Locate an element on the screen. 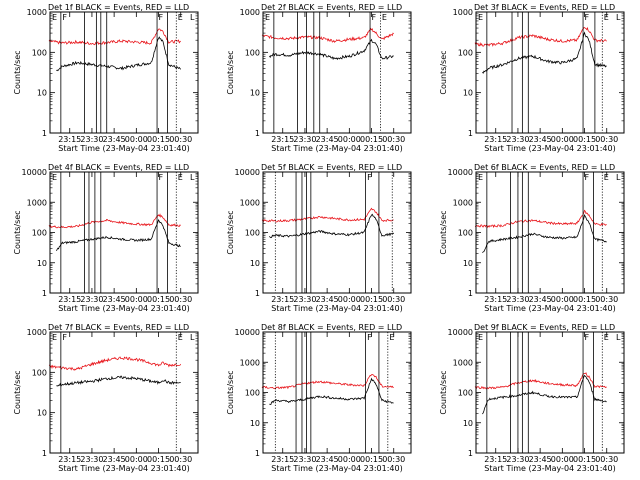 The width and height of the screenshot is (640, 480). panel-title: Det 3f BLACK = Events, RED = LLD is located at coordinates (544, 7).